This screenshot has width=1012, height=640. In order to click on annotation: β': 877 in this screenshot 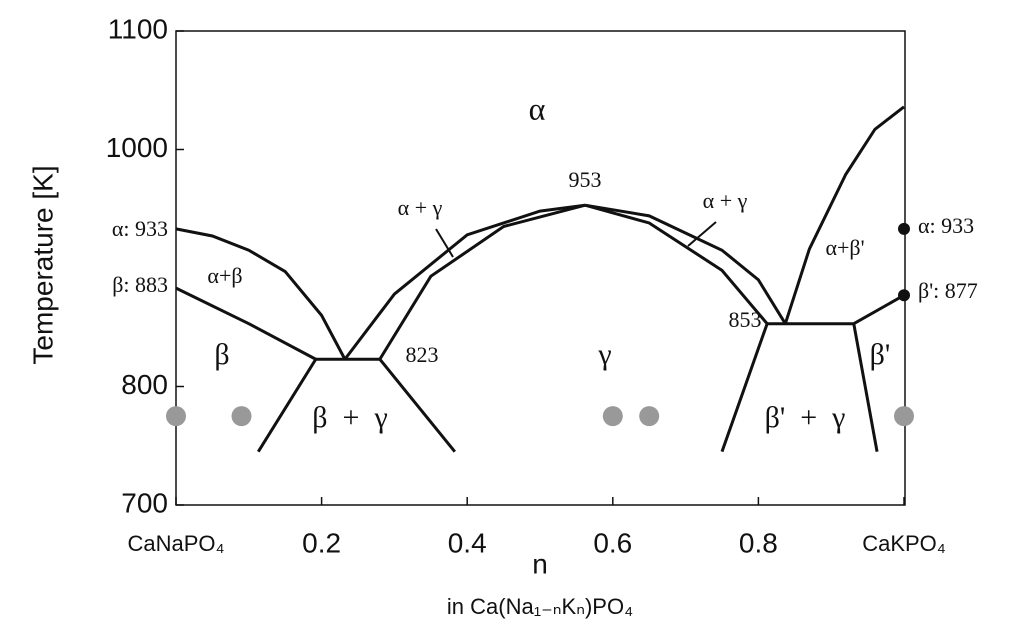, I will do `click(948, 290)`.